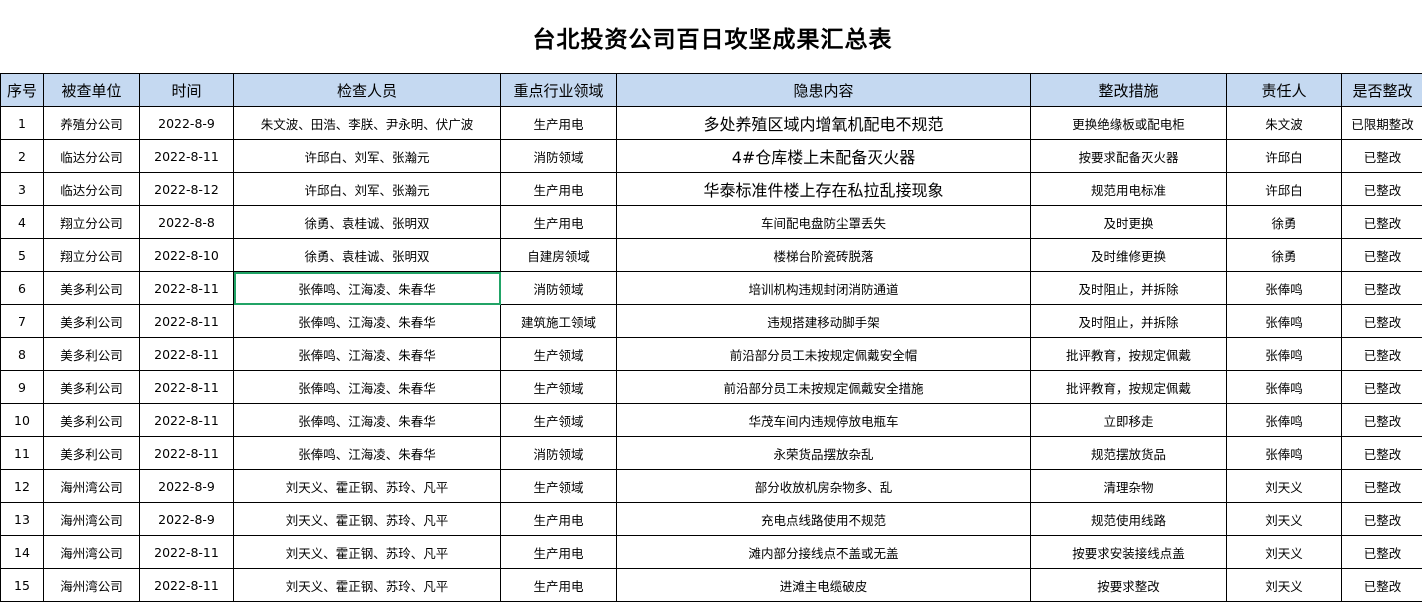  What do you see at coordinates (823, 453) in the screenshot?
I see `cell-hazard: 永荣货品摆放杂乱` at bounding box center [823, 453].